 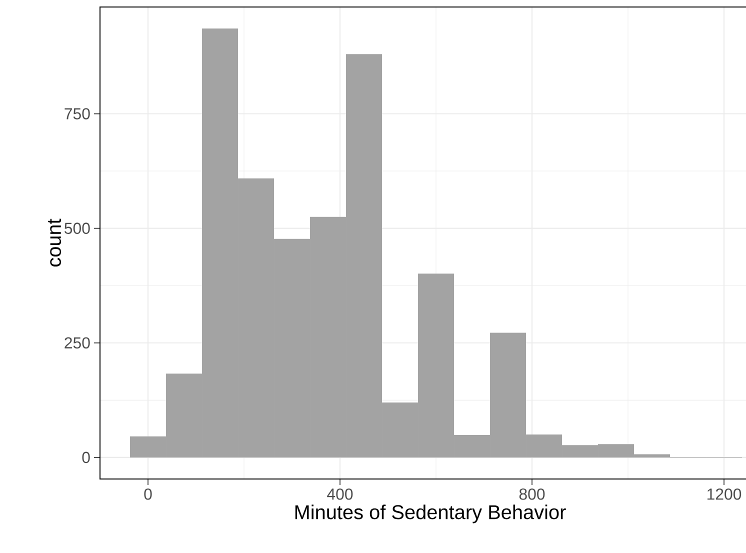 I want to click on x-tick-label: 800, so click(x=532, y=494).